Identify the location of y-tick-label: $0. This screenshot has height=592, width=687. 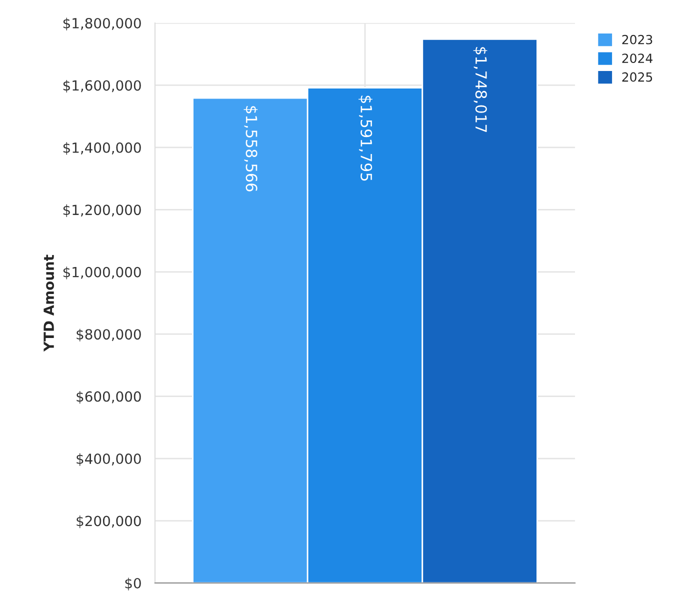
(133, 584).